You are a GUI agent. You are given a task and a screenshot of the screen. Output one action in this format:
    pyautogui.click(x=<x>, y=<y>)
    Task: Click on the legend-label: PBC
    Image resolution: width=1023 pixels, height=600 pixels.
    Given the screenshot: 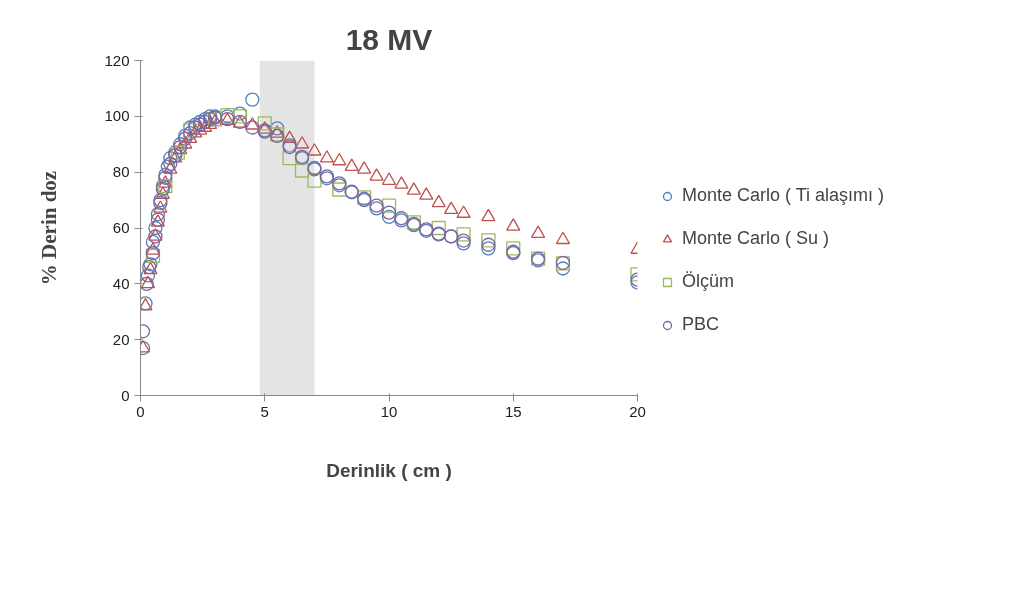 What is the action you would take?
    pyautogui.click(x=701, y=324)
    